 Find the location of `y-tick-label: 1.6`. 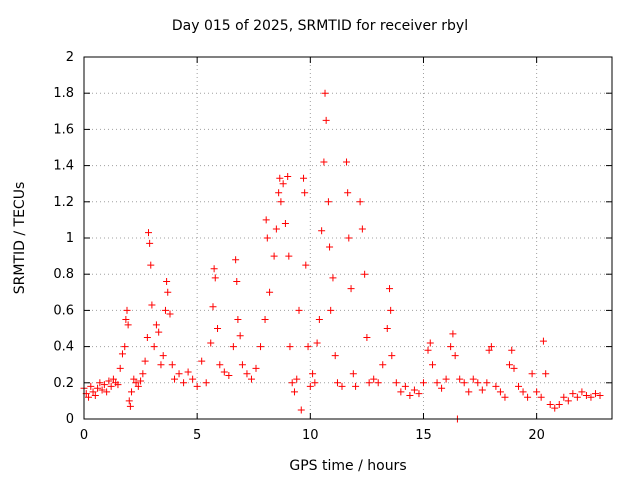

y-tick-label: 1.6 is located at coordinates (63, 129).